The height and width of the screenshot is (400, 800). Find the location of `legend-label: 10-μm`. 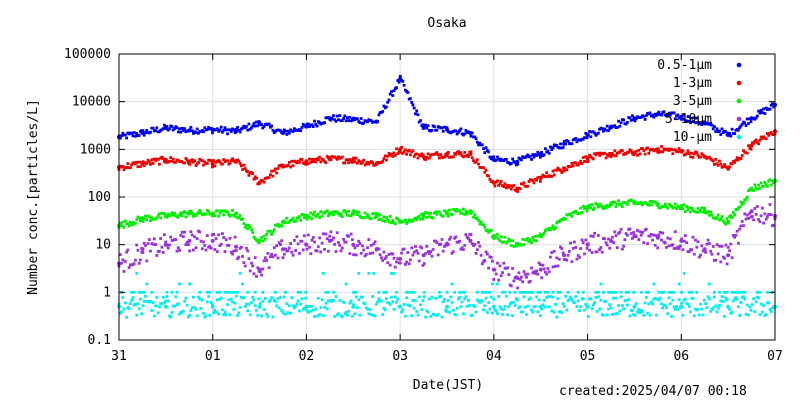

legend-label: 10-μm is located at coordinates (692, 137).